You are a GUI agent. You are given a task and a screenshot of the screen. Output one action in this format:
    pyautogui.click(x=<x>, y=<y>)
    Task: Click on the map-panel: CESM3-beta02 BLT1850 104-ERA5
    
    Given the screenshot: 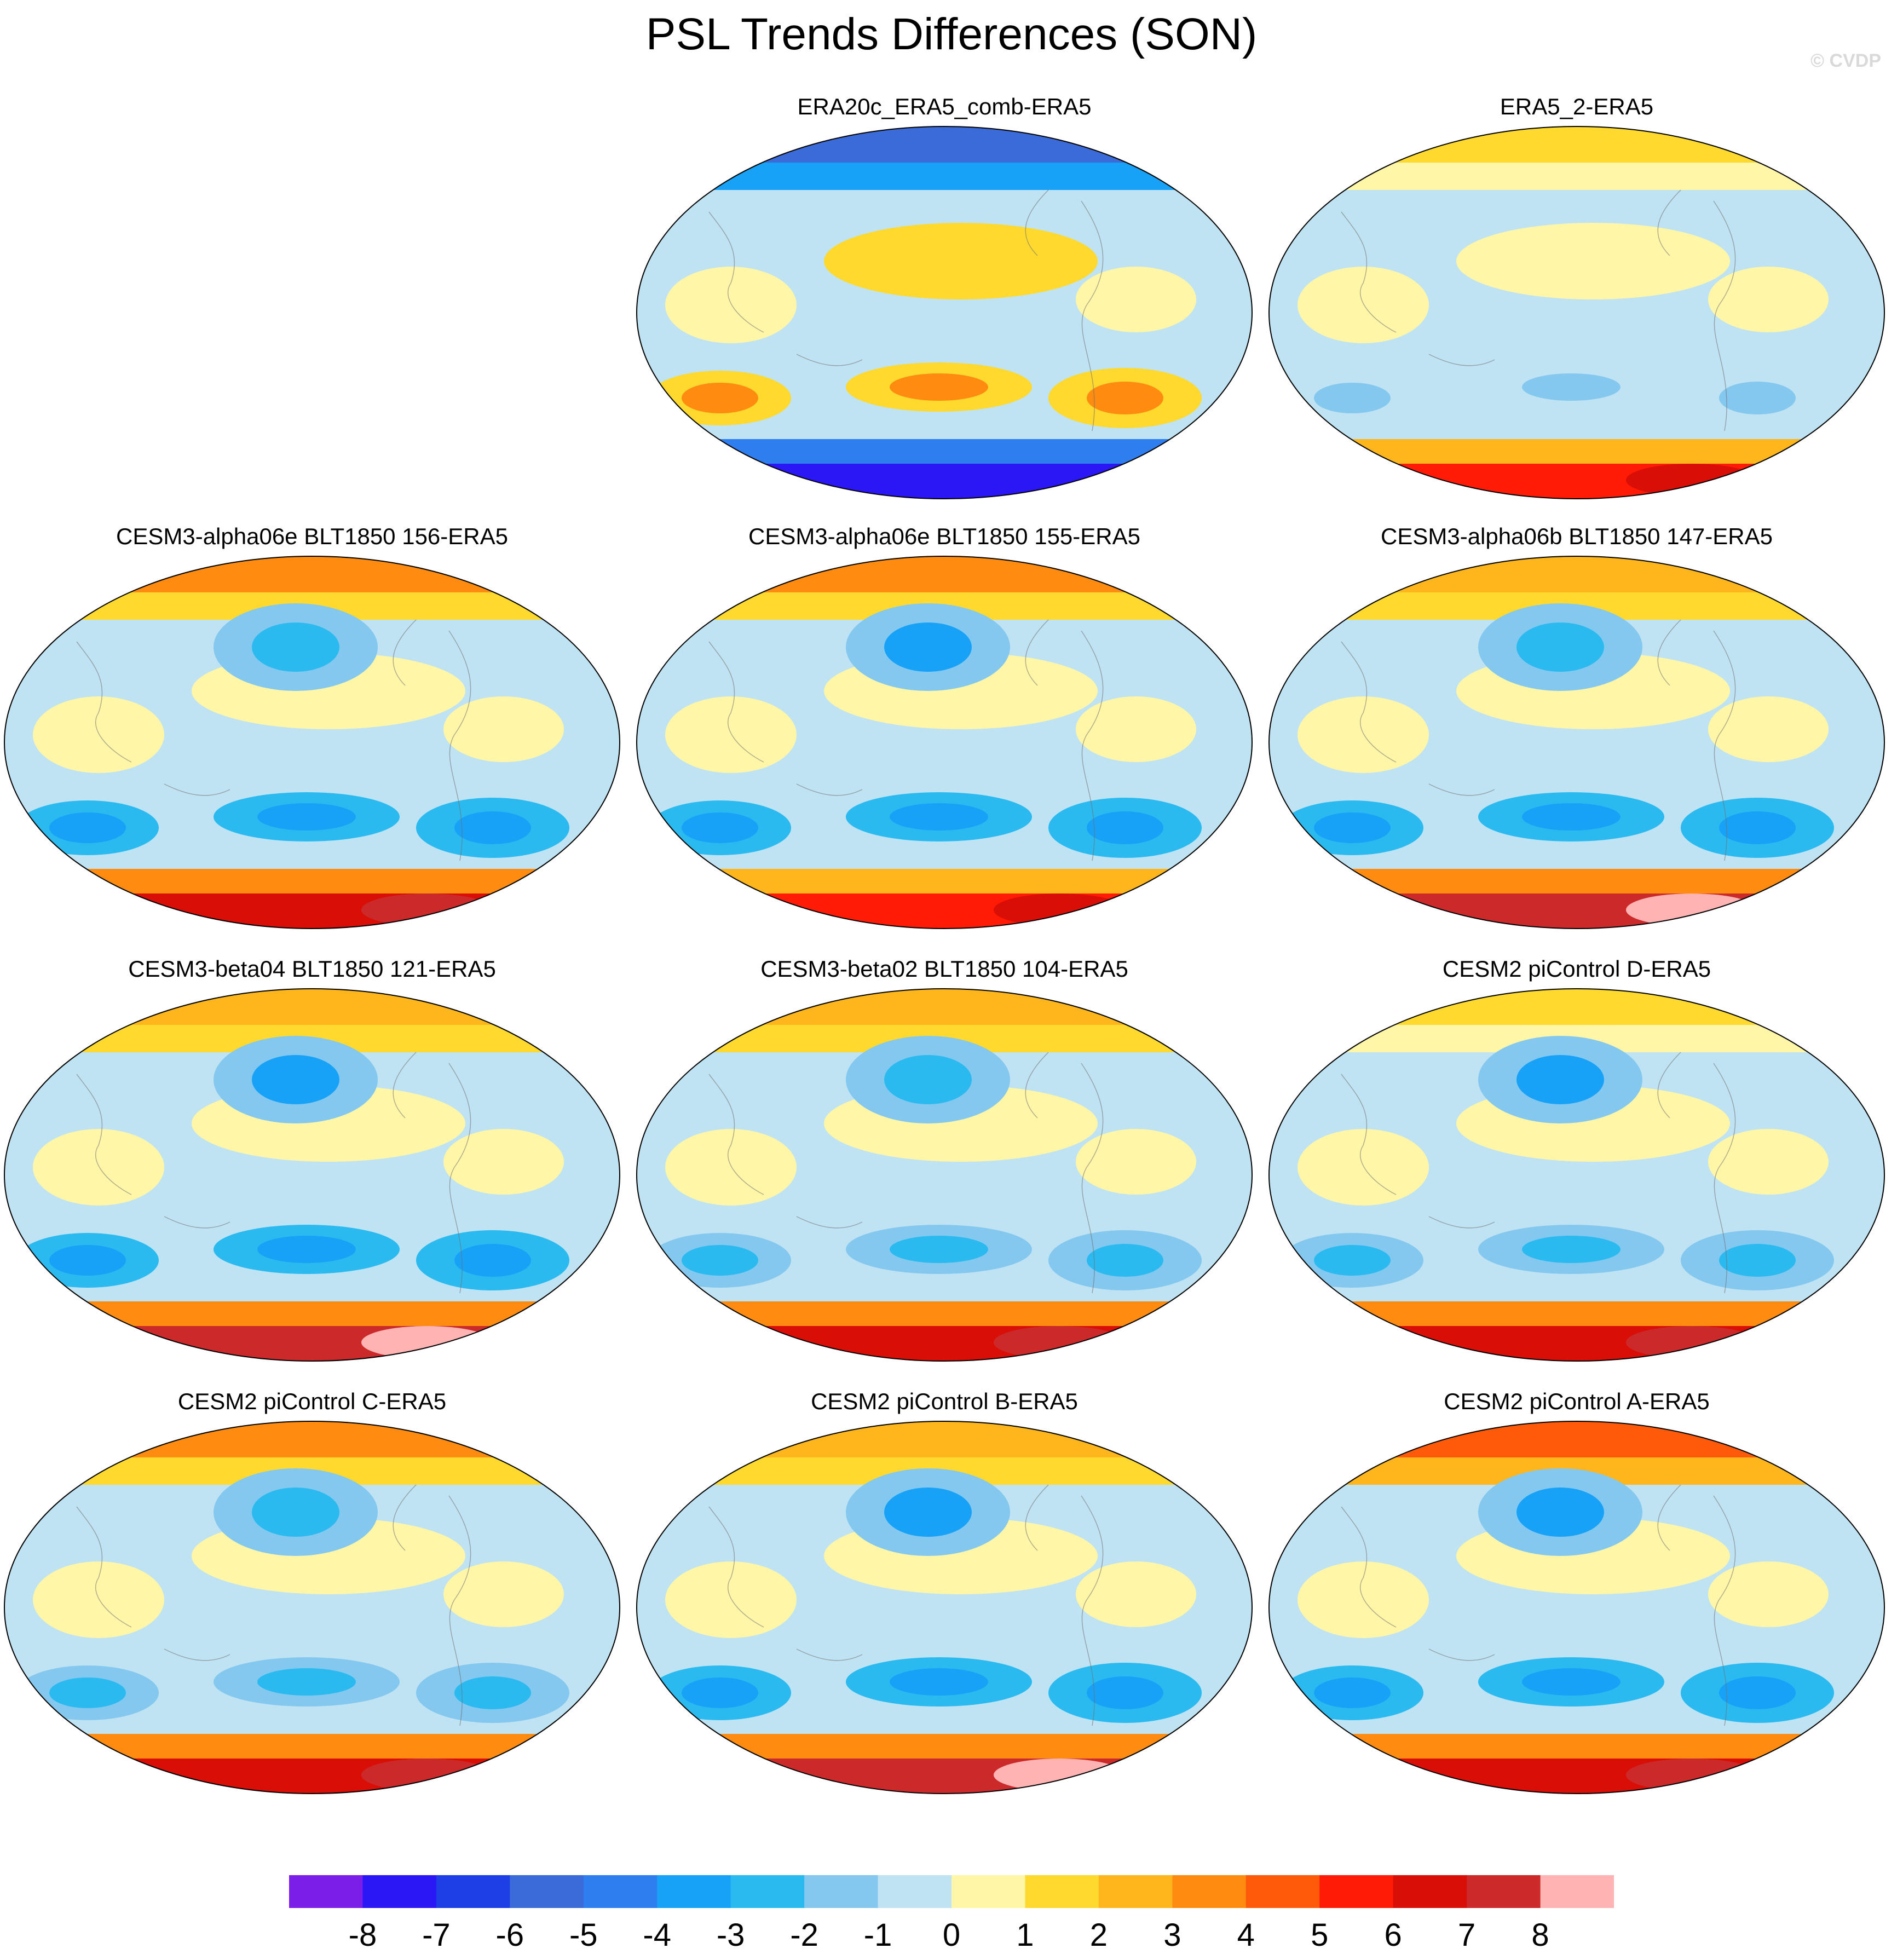 What is the action you would take?
    pyautogui.click(x=944, y=1158)
    